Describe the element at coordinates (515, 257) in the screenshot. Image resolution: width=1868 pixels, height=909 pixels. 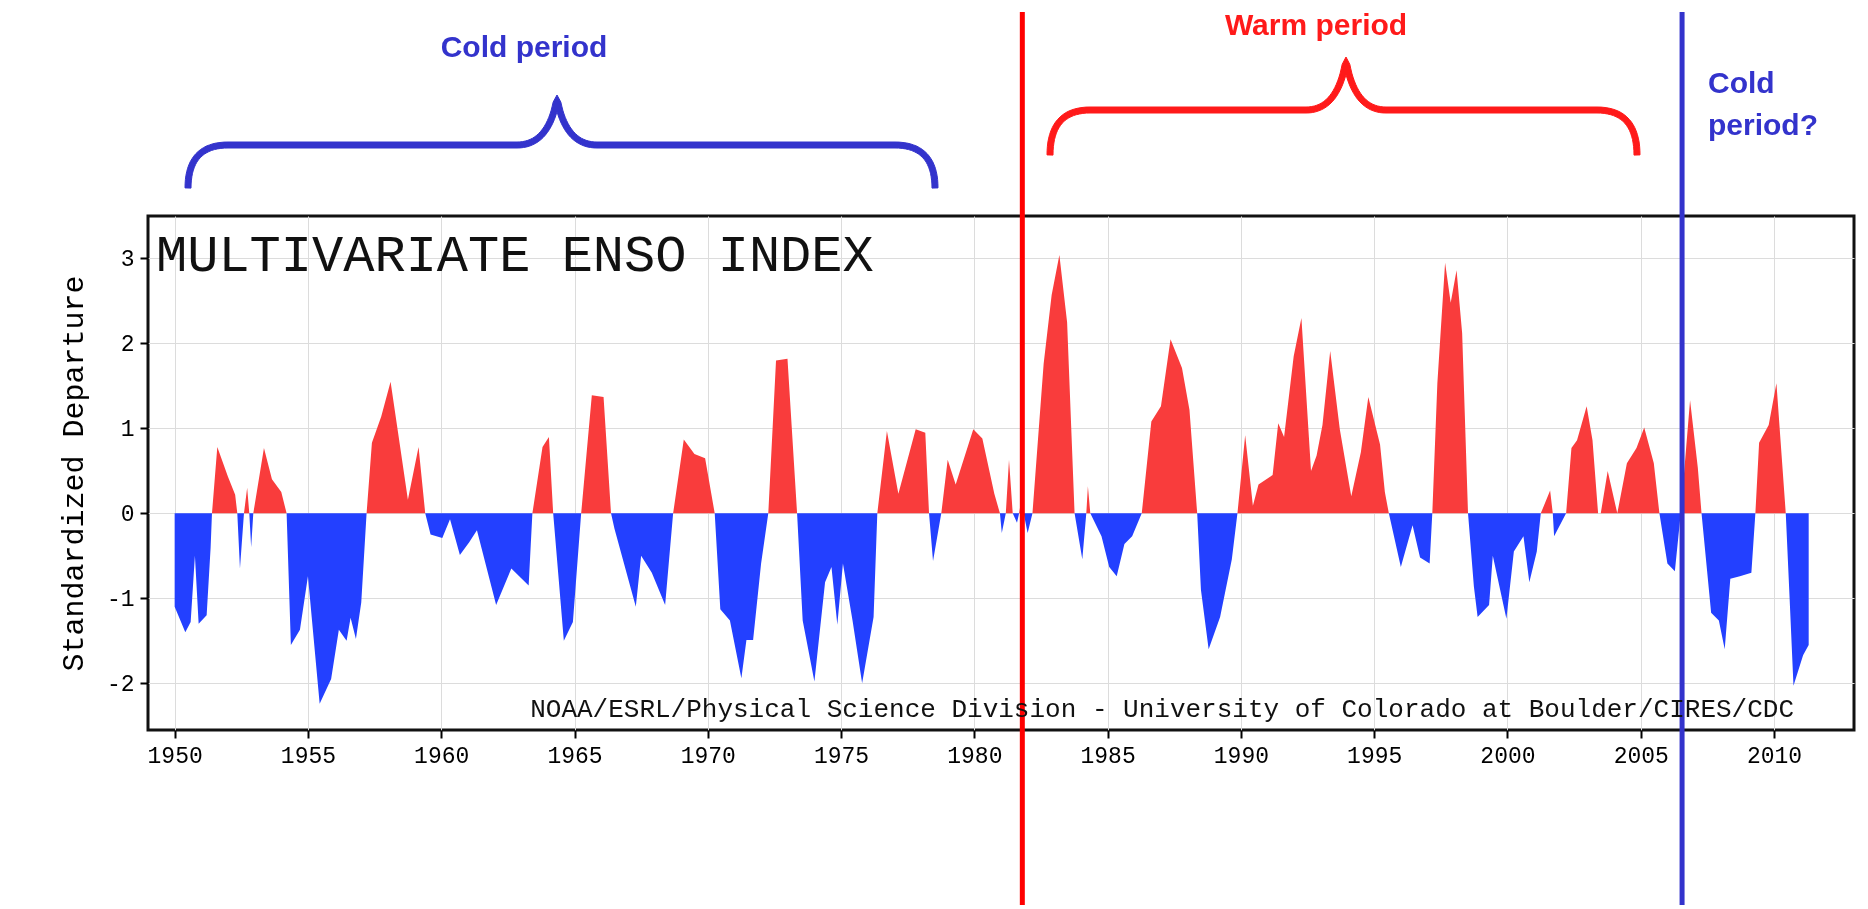
I see `chart-title: MULTIVARIATE ENSO INDEX` at that location.